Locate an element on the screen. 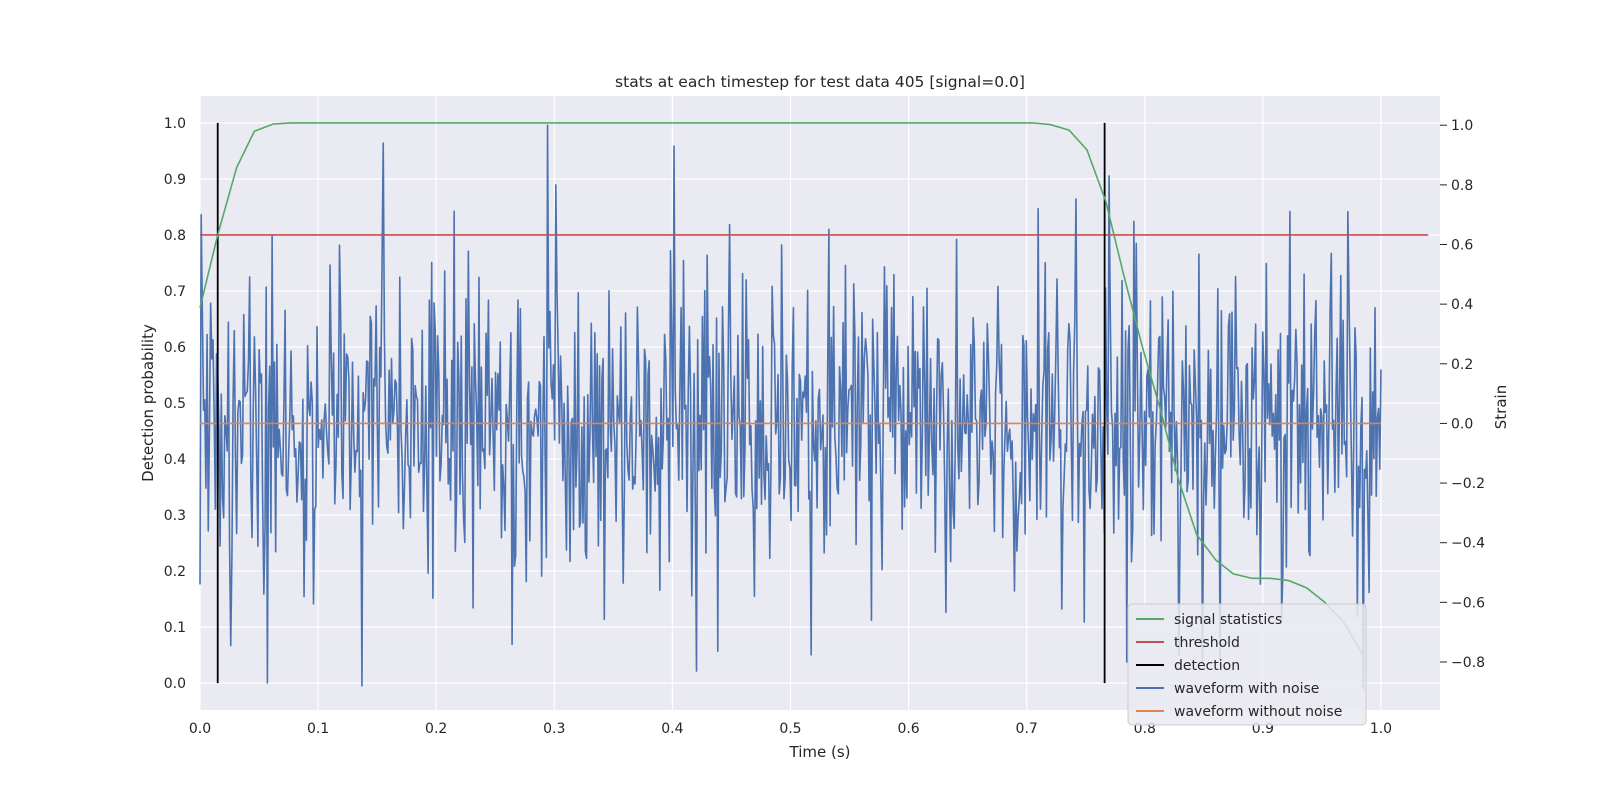 The height and width of the screenshot is (800, 1600). x-tick-label: 0.7 is located at coordinates (1027, 729).